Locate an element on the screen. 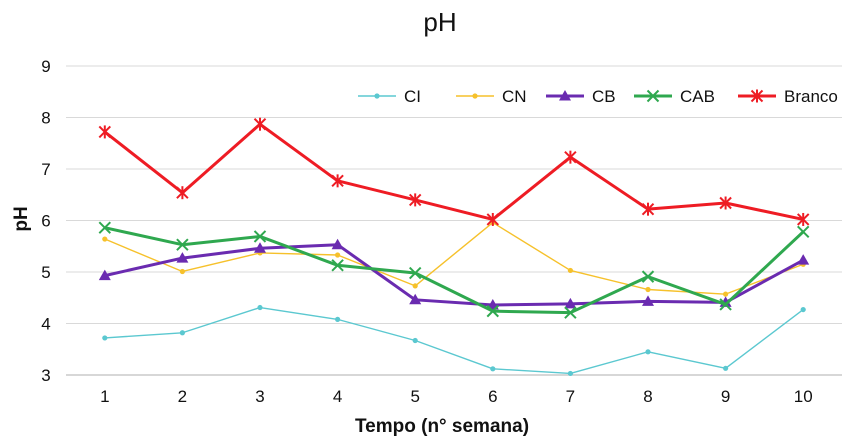 The image size is (849, 441). y-tick-label: 9 is located at coordinates (45, 66).